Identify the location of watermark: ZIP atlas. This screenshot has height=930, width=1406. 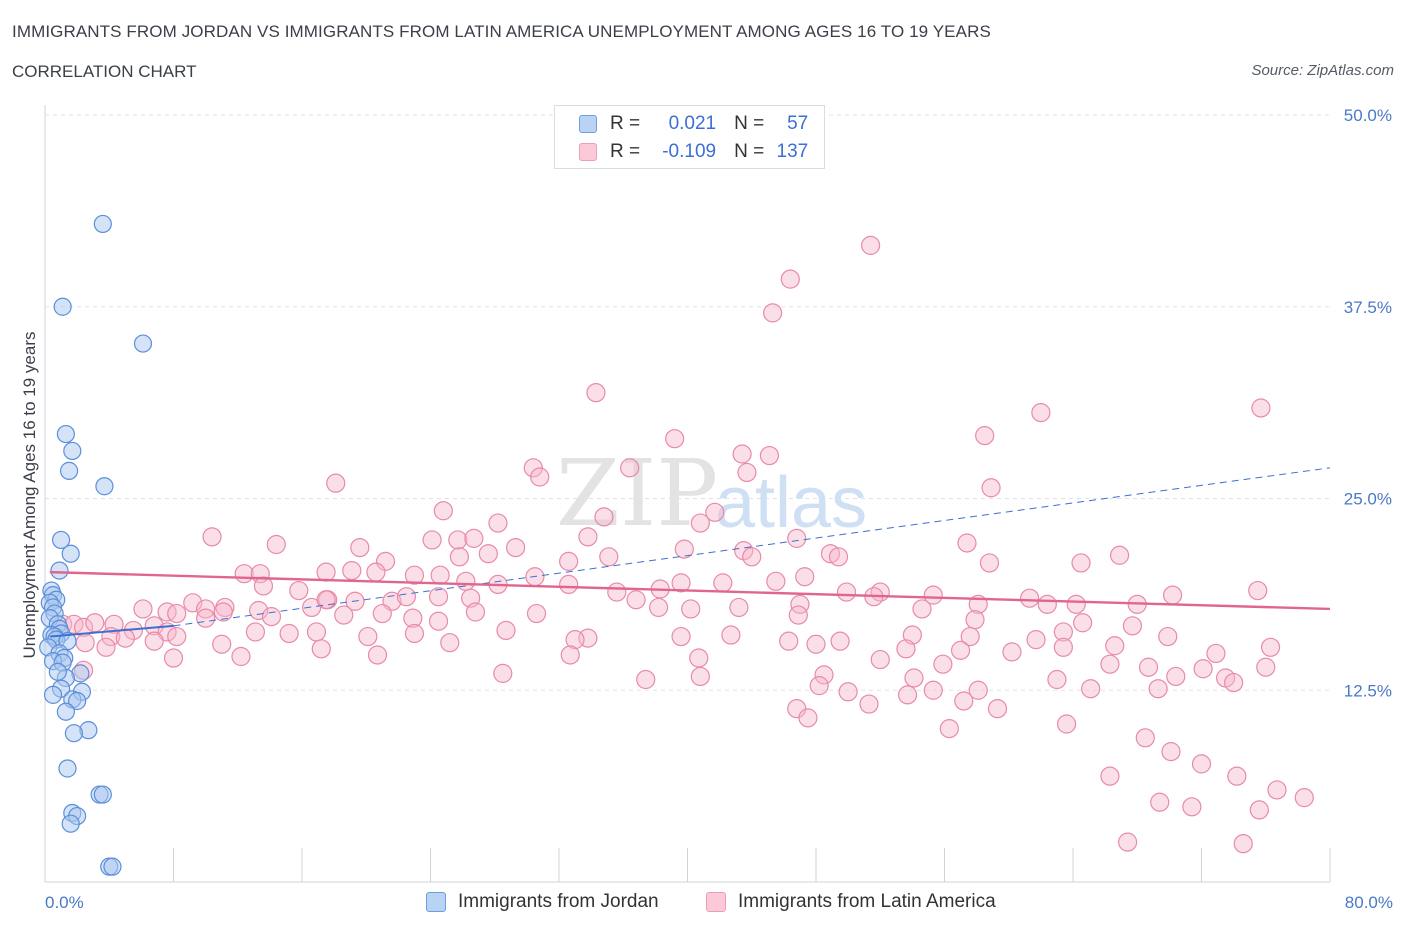
(711, 493).